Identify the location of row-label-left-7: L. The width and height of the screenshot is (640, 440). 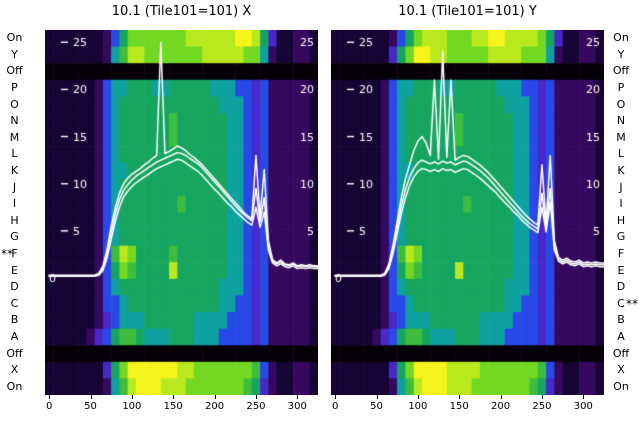
(14, 154).